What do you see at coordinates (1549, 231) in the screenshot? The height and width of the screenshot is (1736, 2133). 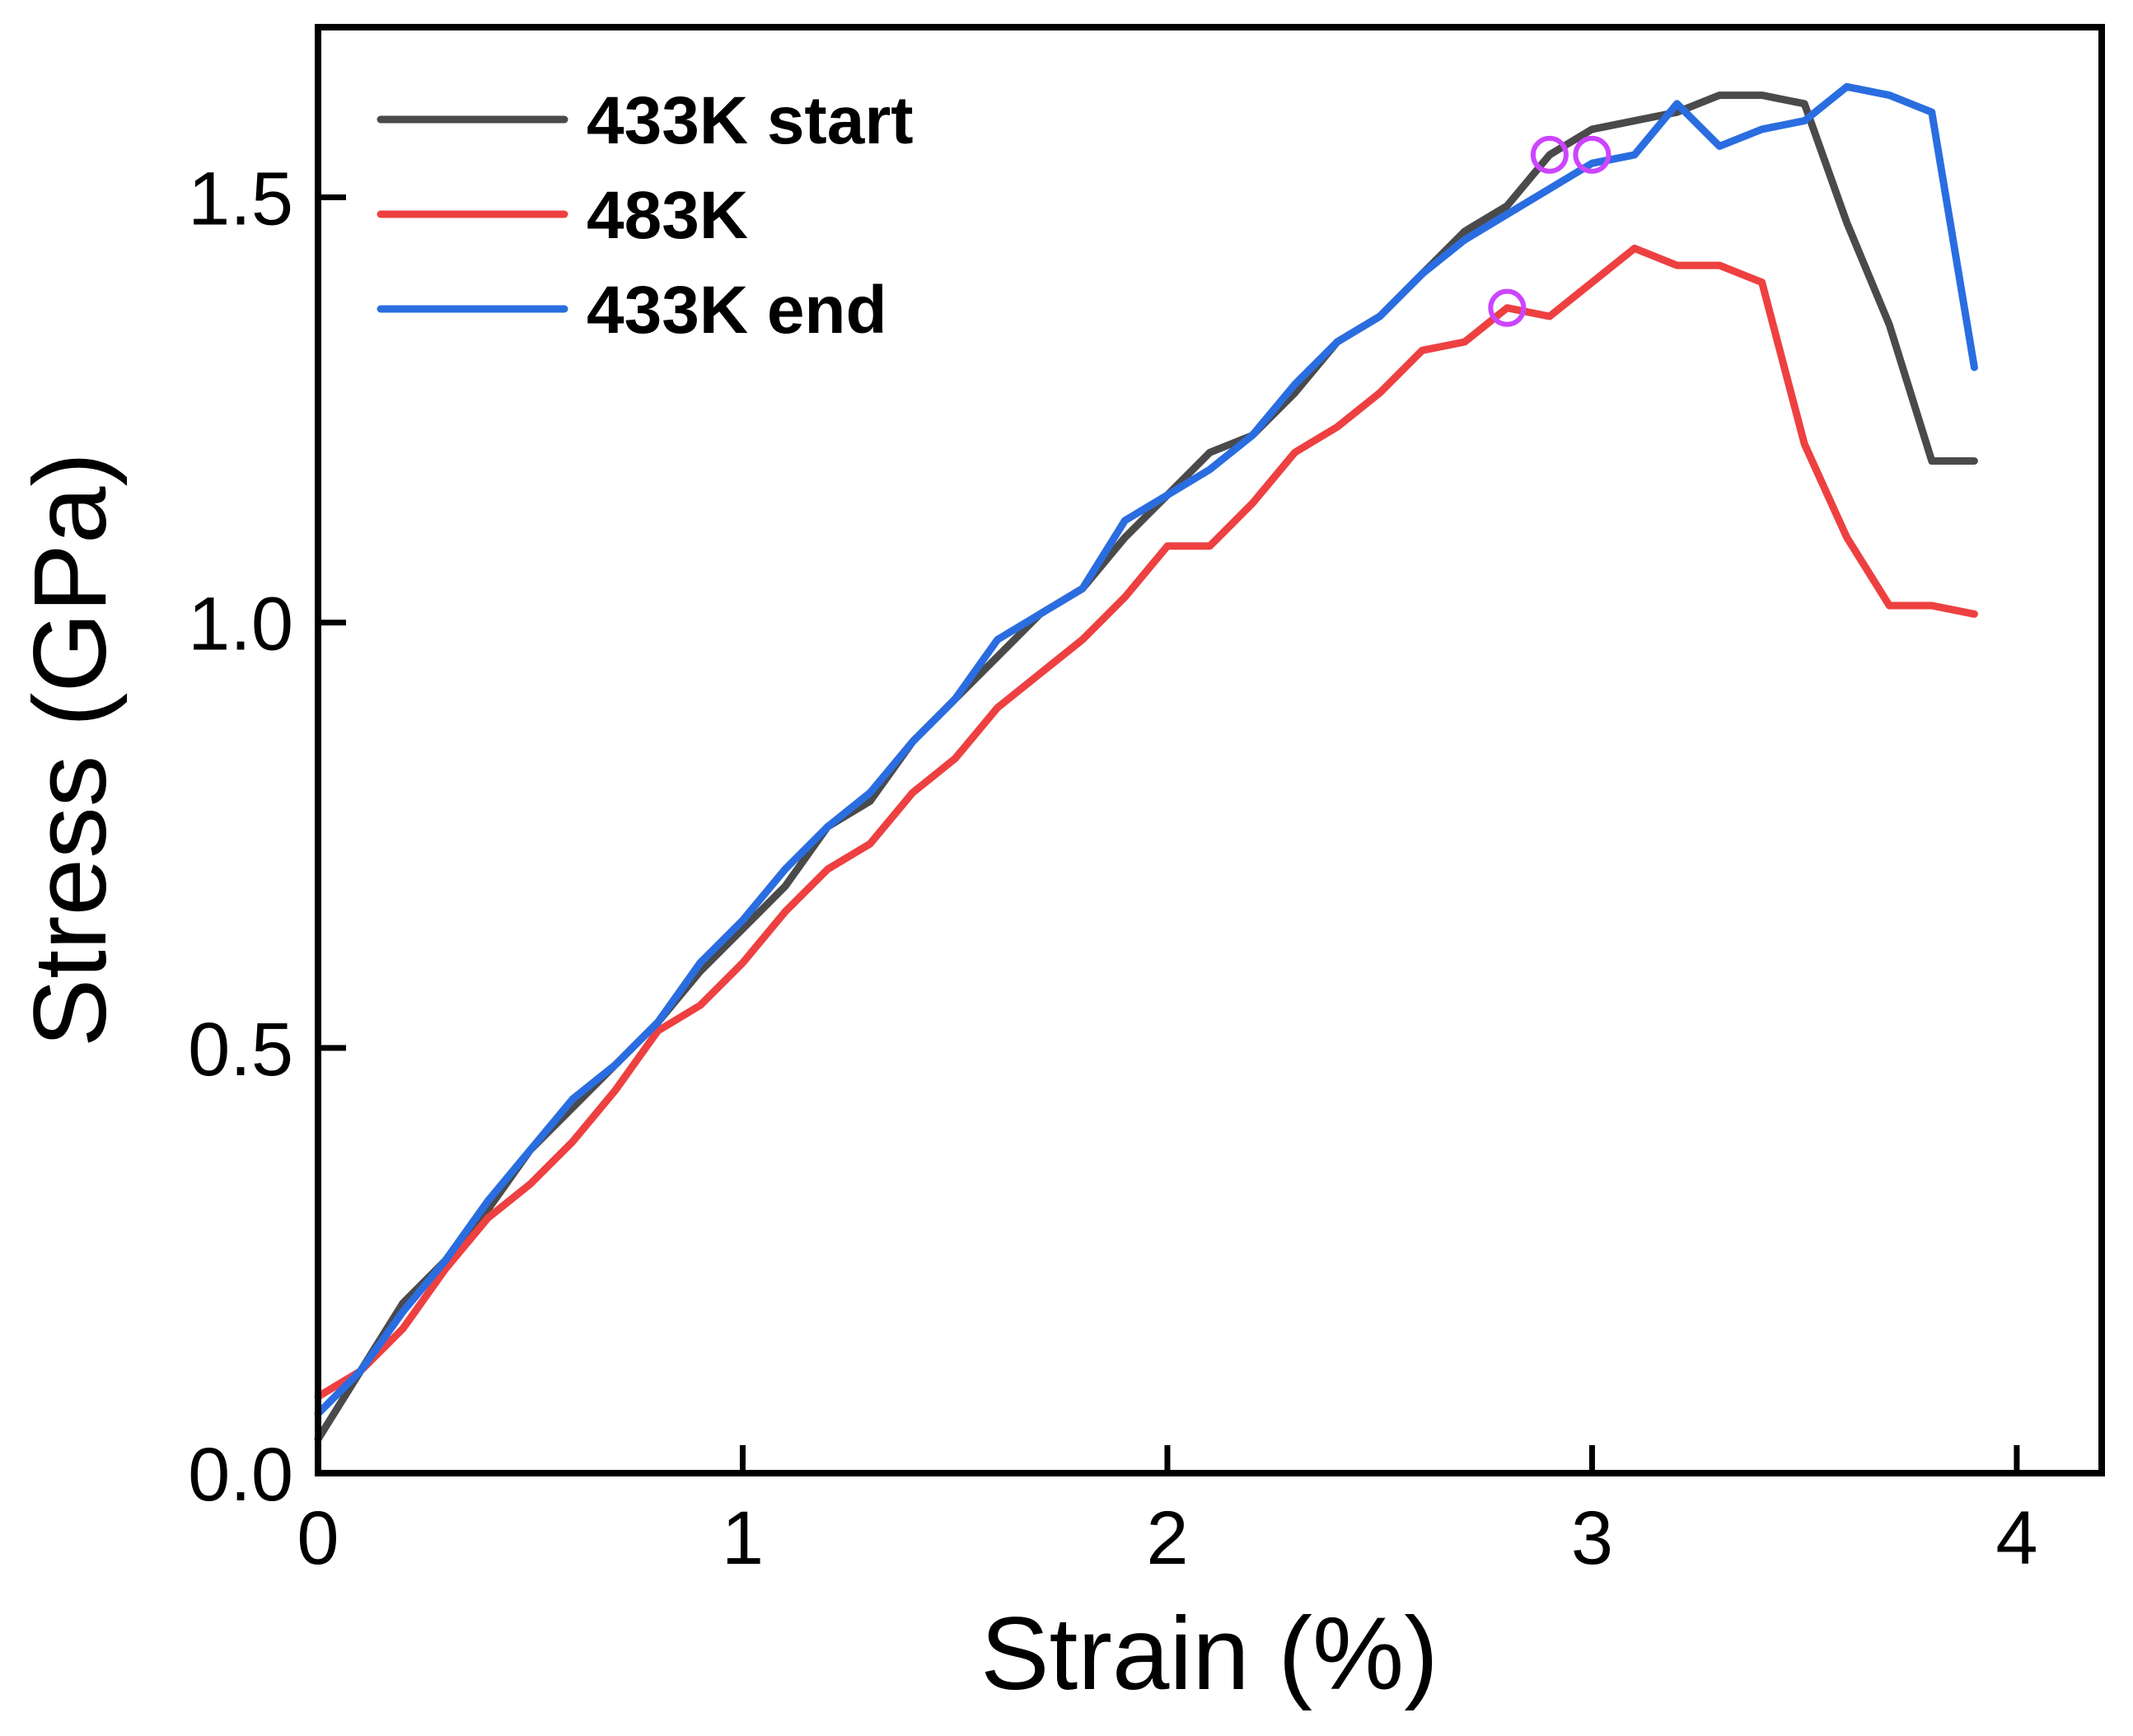 I see `annotation-layer` at bounding box center [1549, 231].